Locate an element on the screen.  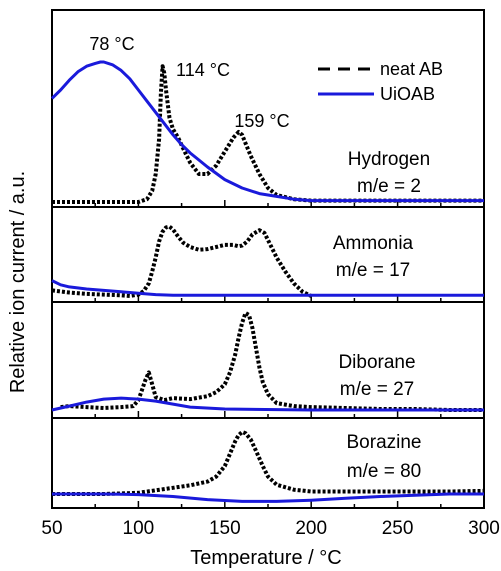
x-tick-label-150: 150 is located at coordinates (225, 528).